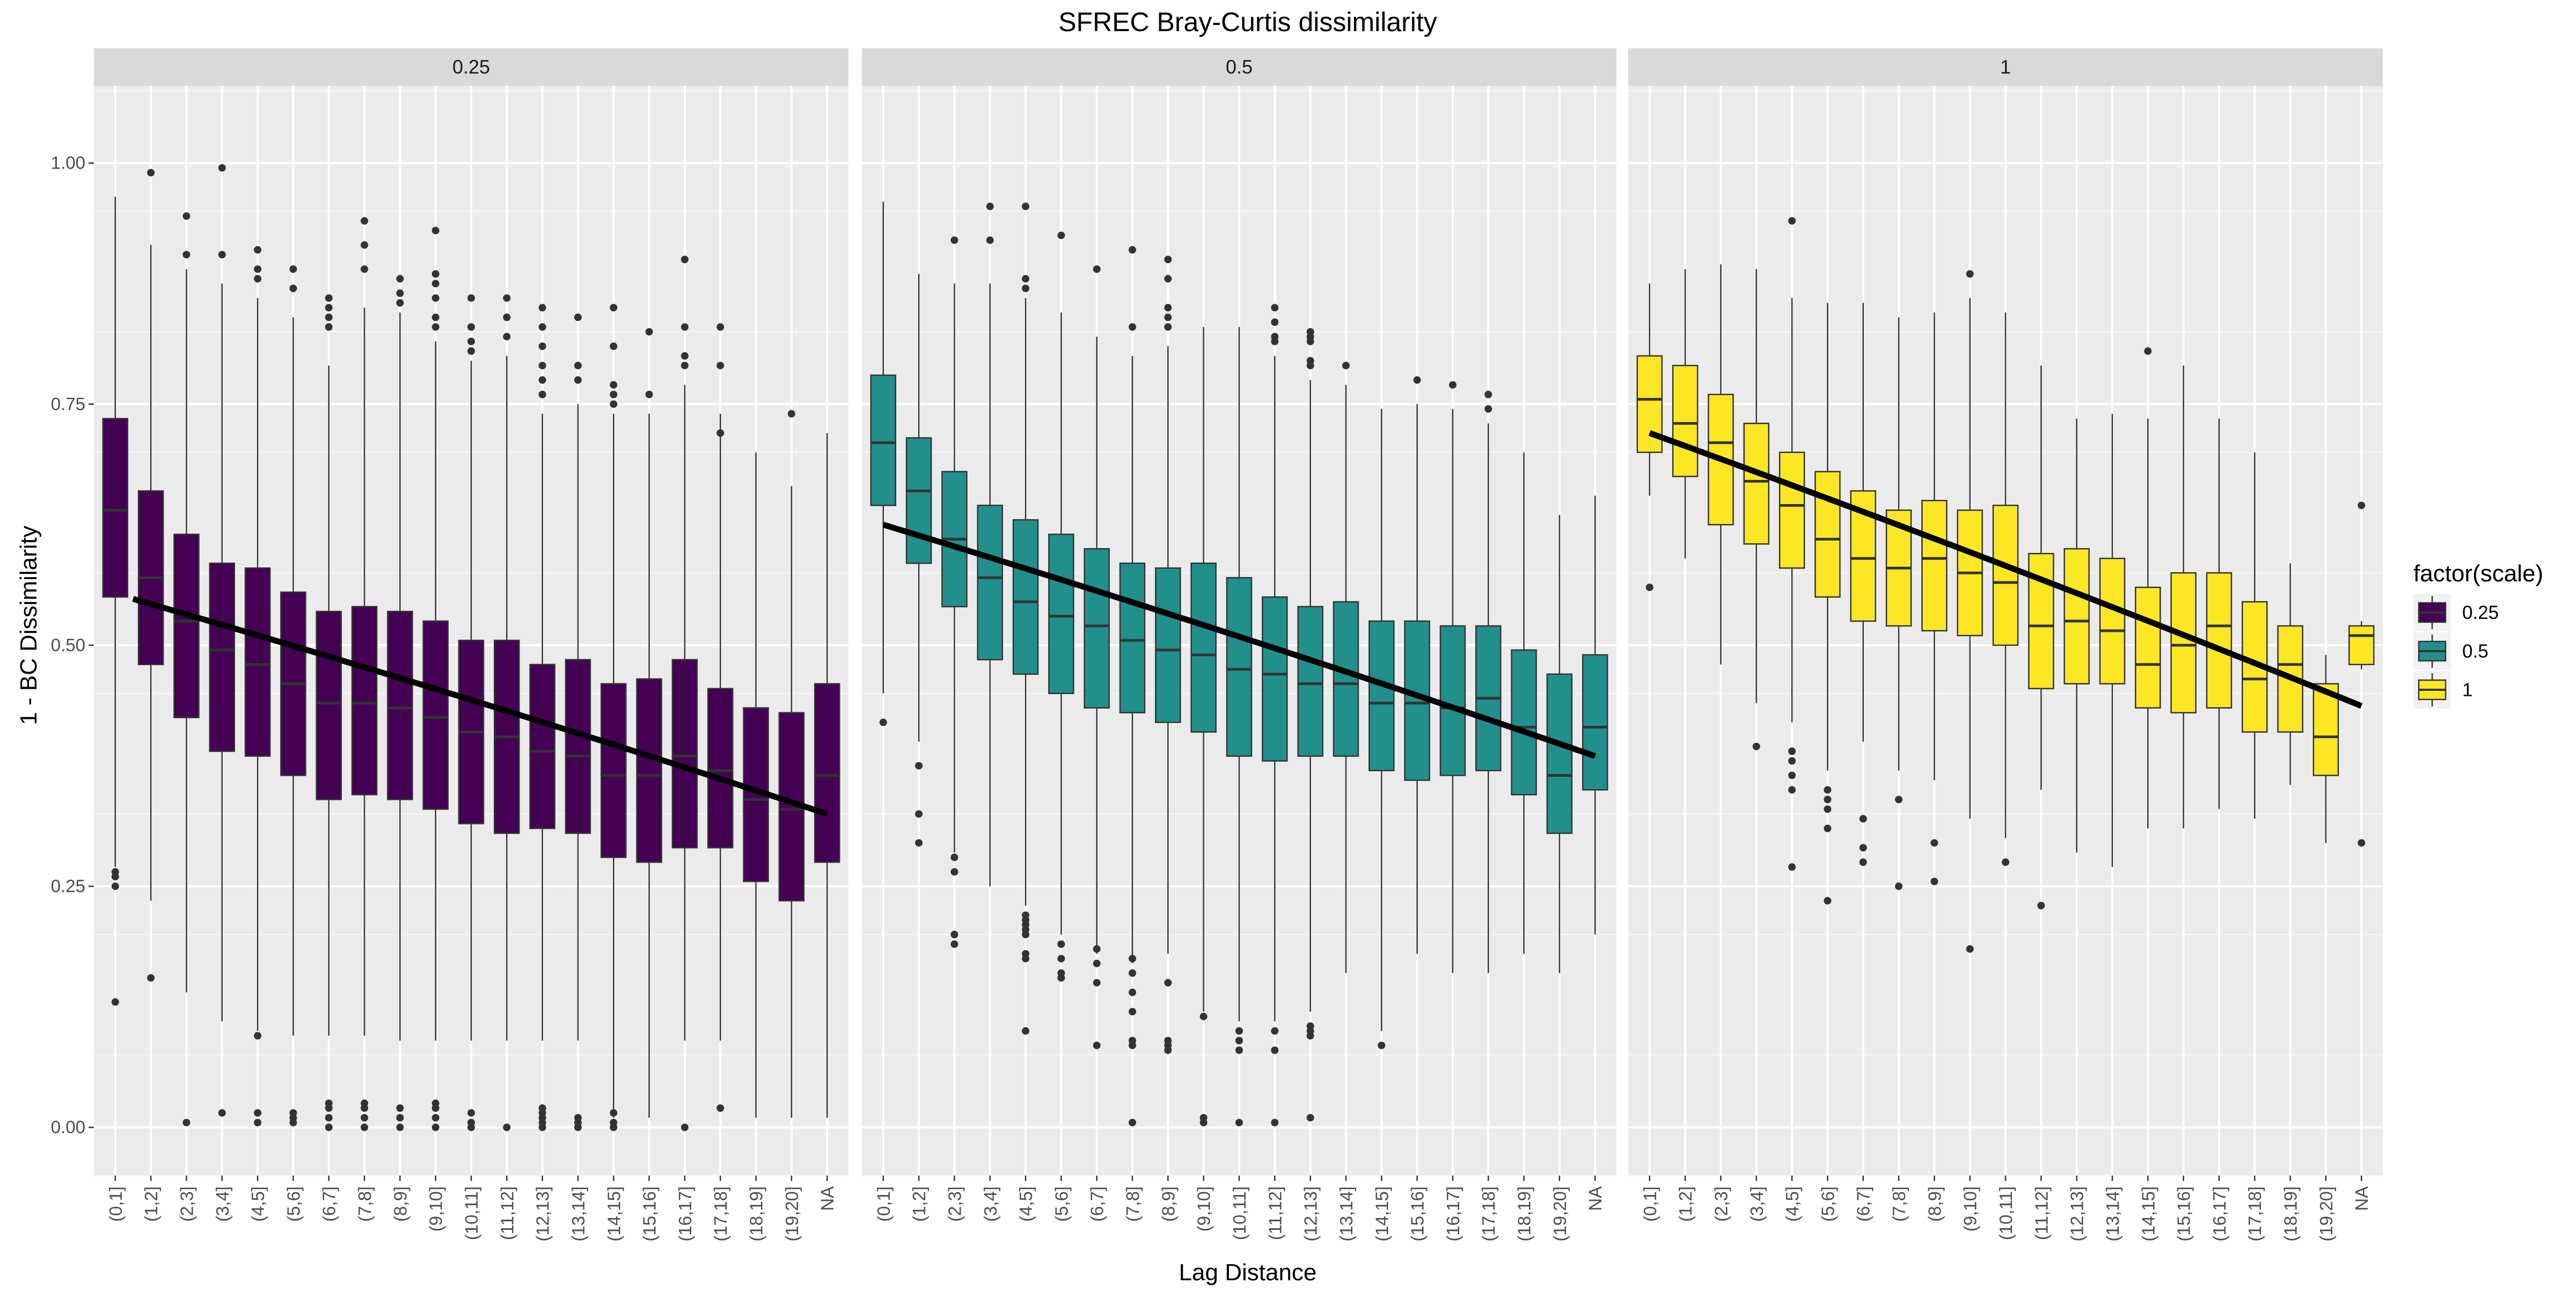 The image size is (2576, 1291). Describe the element at coordinates (329, 1204) in the screenshot. I see `x-tick-label: (6,7]` at that location.